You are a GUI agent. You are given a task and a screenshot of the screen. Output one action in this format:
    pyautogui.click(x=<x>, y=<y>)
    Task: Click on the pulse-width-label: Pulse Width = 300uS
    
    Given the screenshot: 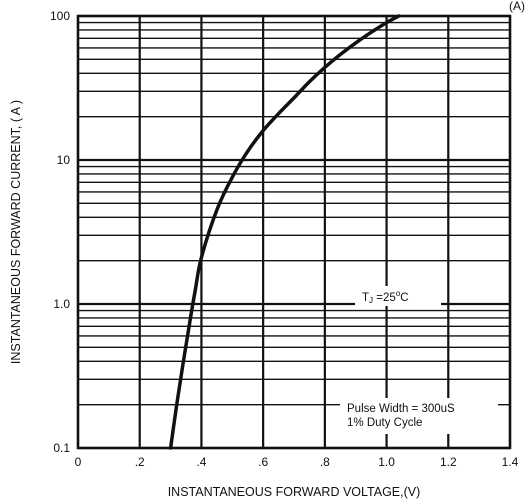 What is the action you would take?
    pyautogui.click(x=401, y=409)
    